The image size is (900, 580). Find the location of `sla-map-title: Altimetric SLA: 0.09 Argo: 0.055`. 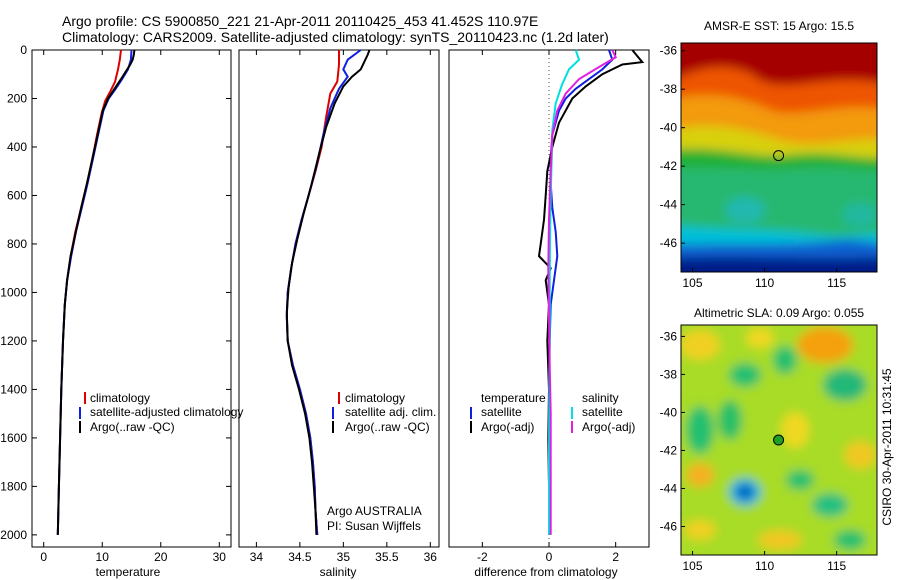

sla-map-title: Altimetric SLA: 0.09 Argo: 0.055 is located at coordinates (779, 313).